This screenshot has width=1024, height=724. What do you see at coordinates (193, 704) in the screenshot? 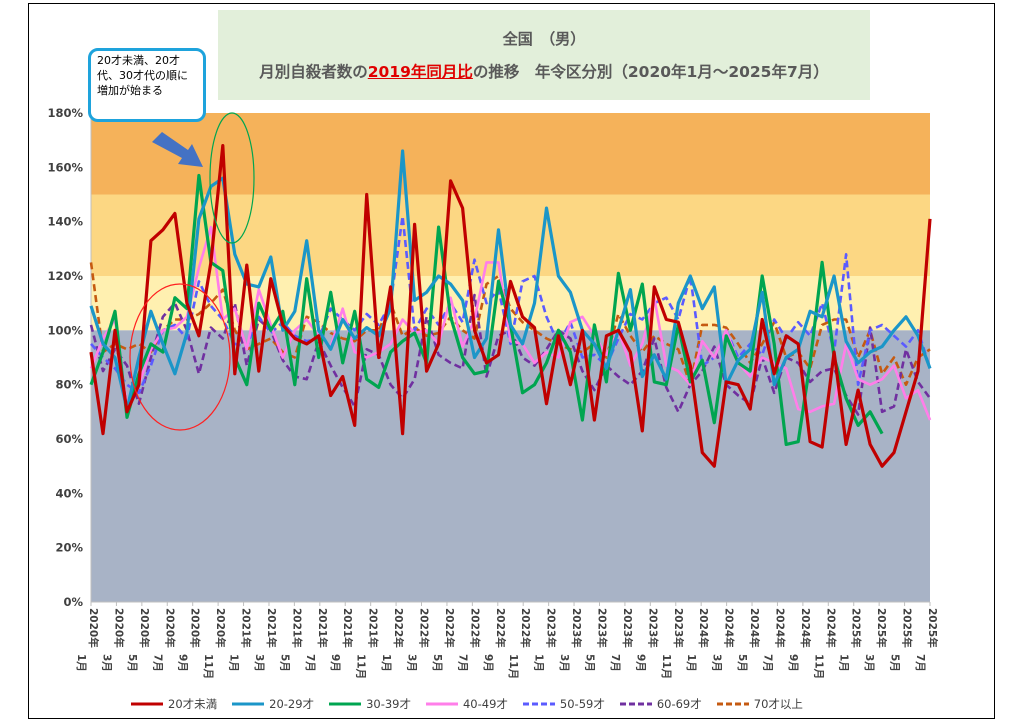
I see `legend-label: 20才未満` at bounding box center [193, 704].